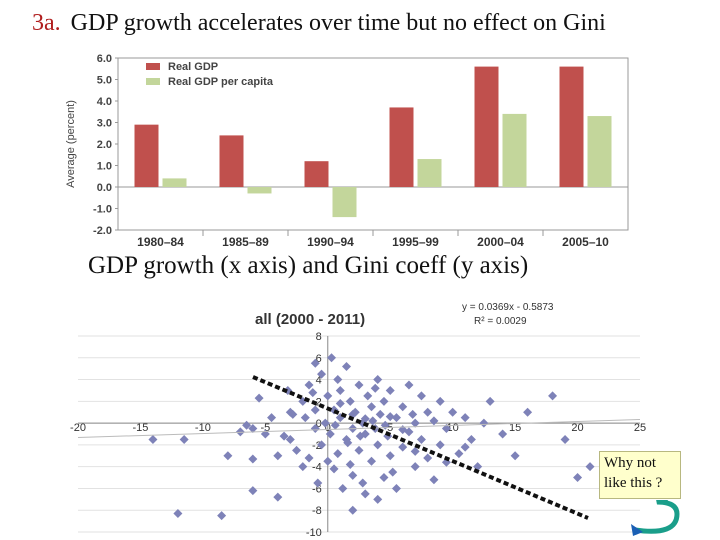 This screenshot has width=720, height=540. I want to click on callout-note: Why not like this ?, so click(640, 475).